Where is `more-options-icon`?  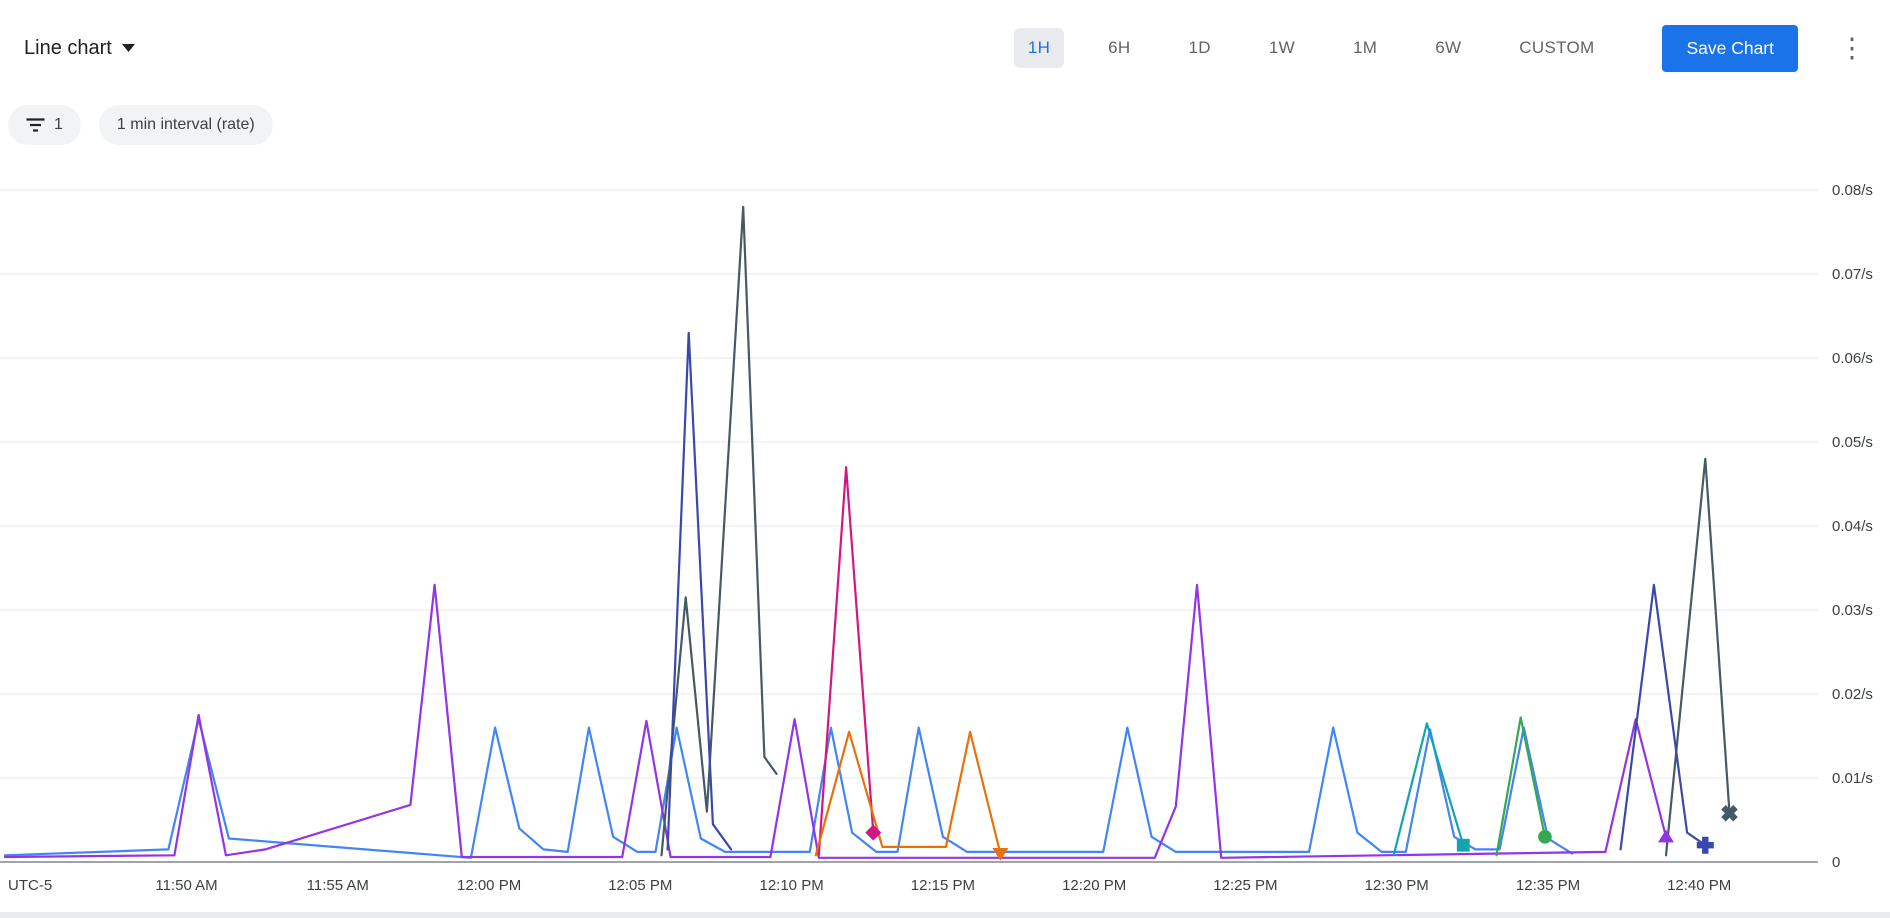
more-options-icon is located at coordinates (1852, 48).